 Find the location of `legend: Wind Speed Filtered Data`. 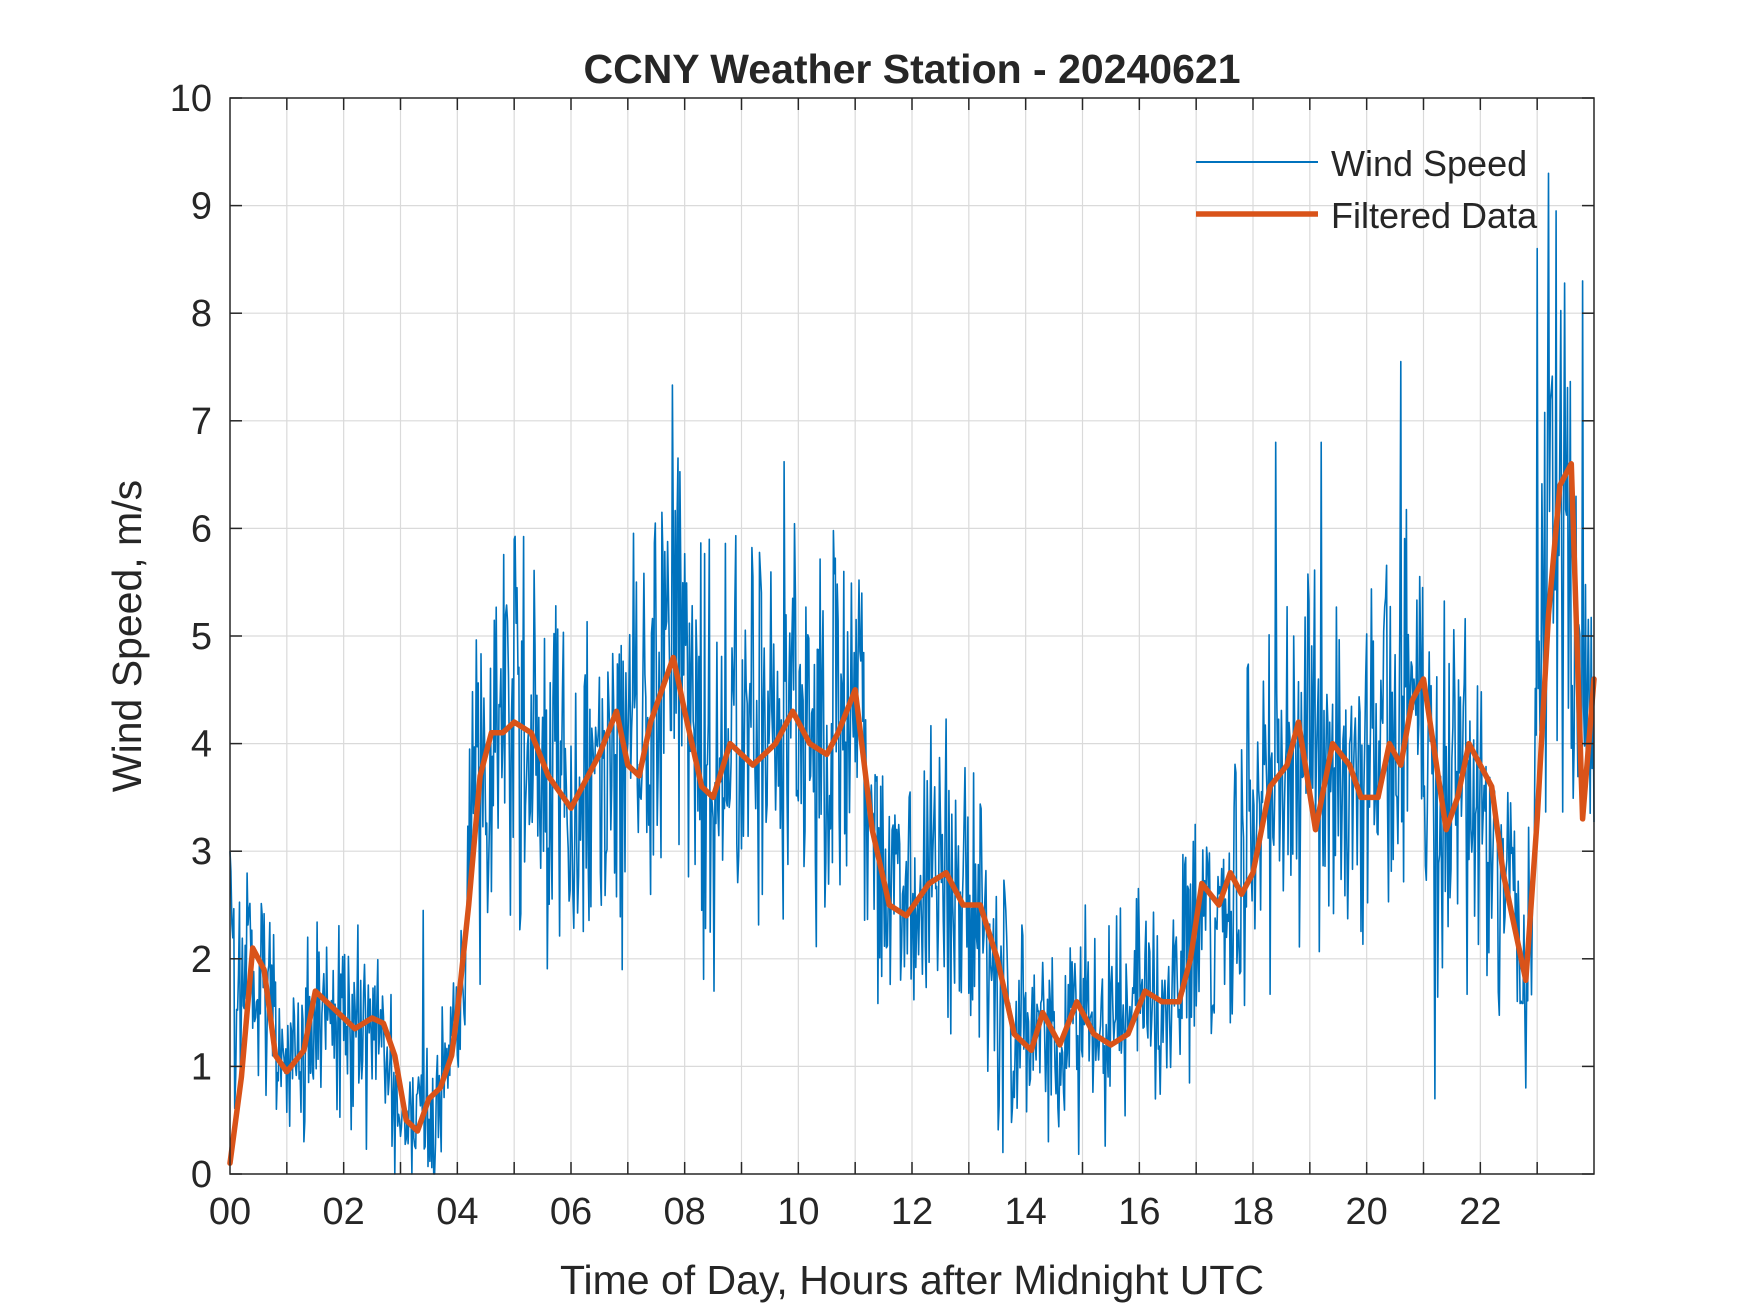

legend: Wind Speed Filtered Data is located at coordinates (1367, 189).